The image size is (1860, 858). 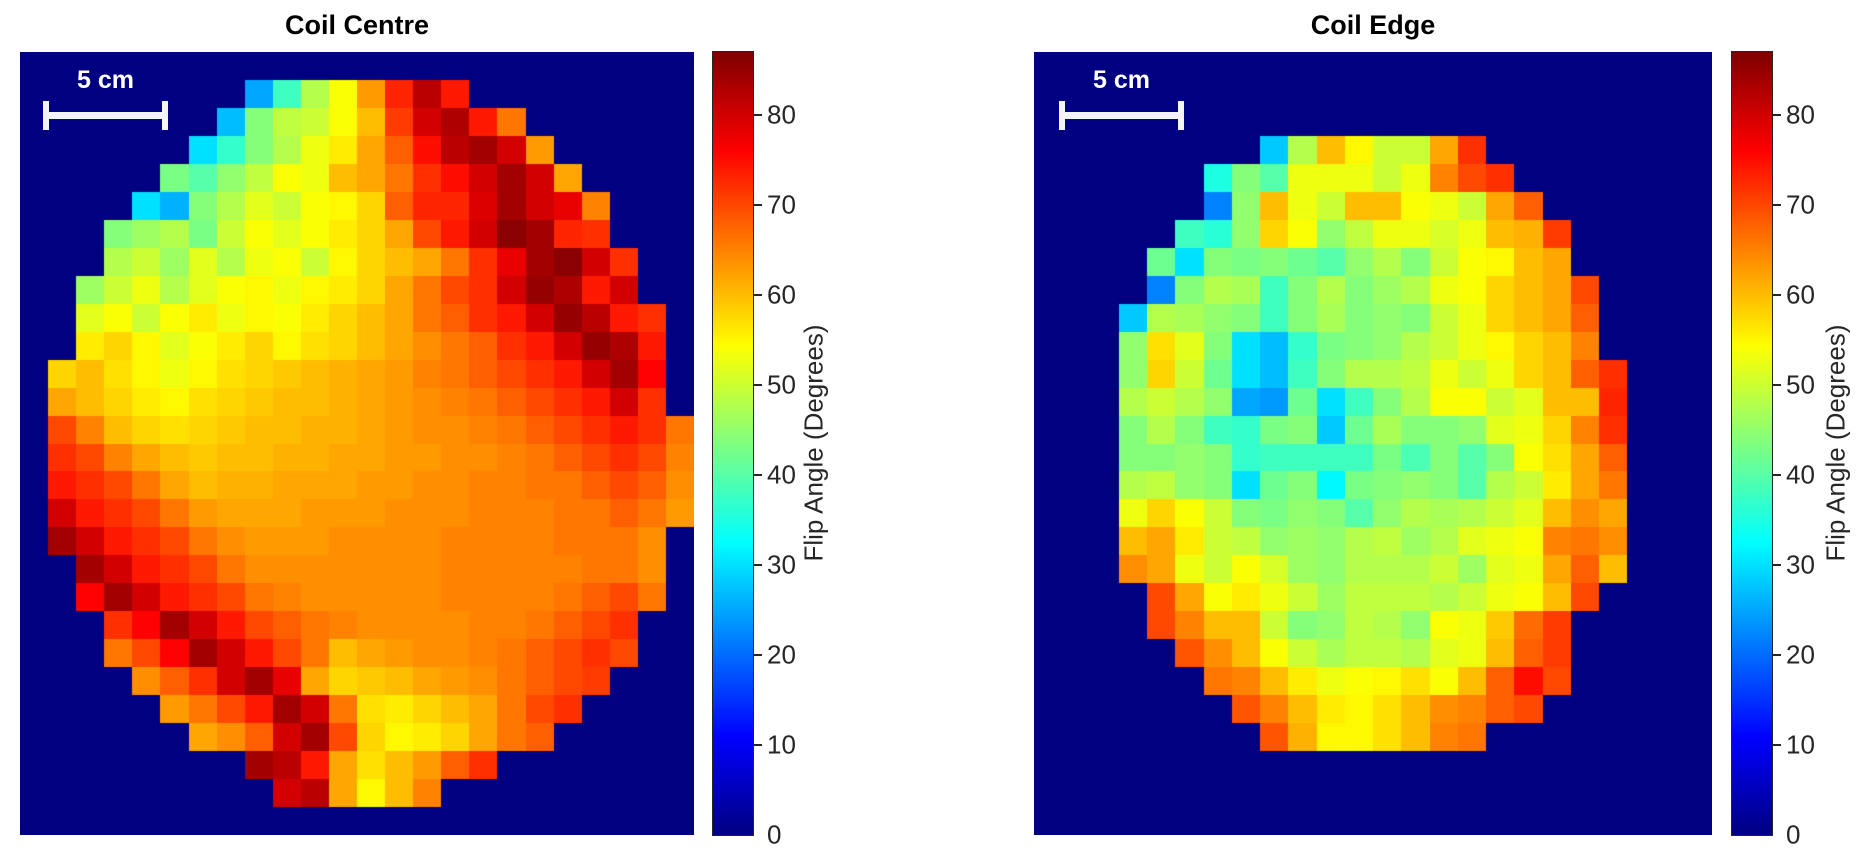 I want to click on colorbar-coil-edge: 0 10 20 30 40 50 60 70 80, so click(x=1773, y=450).